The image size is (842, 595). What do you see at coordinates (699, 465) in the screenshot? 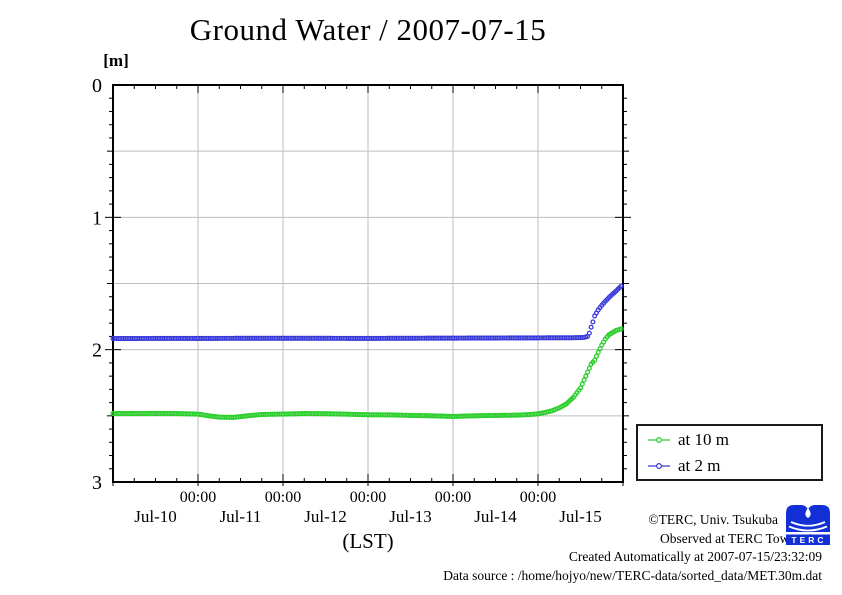
I see `legend-label-at-2m: at 2 m` at bounding box center [699, 465].